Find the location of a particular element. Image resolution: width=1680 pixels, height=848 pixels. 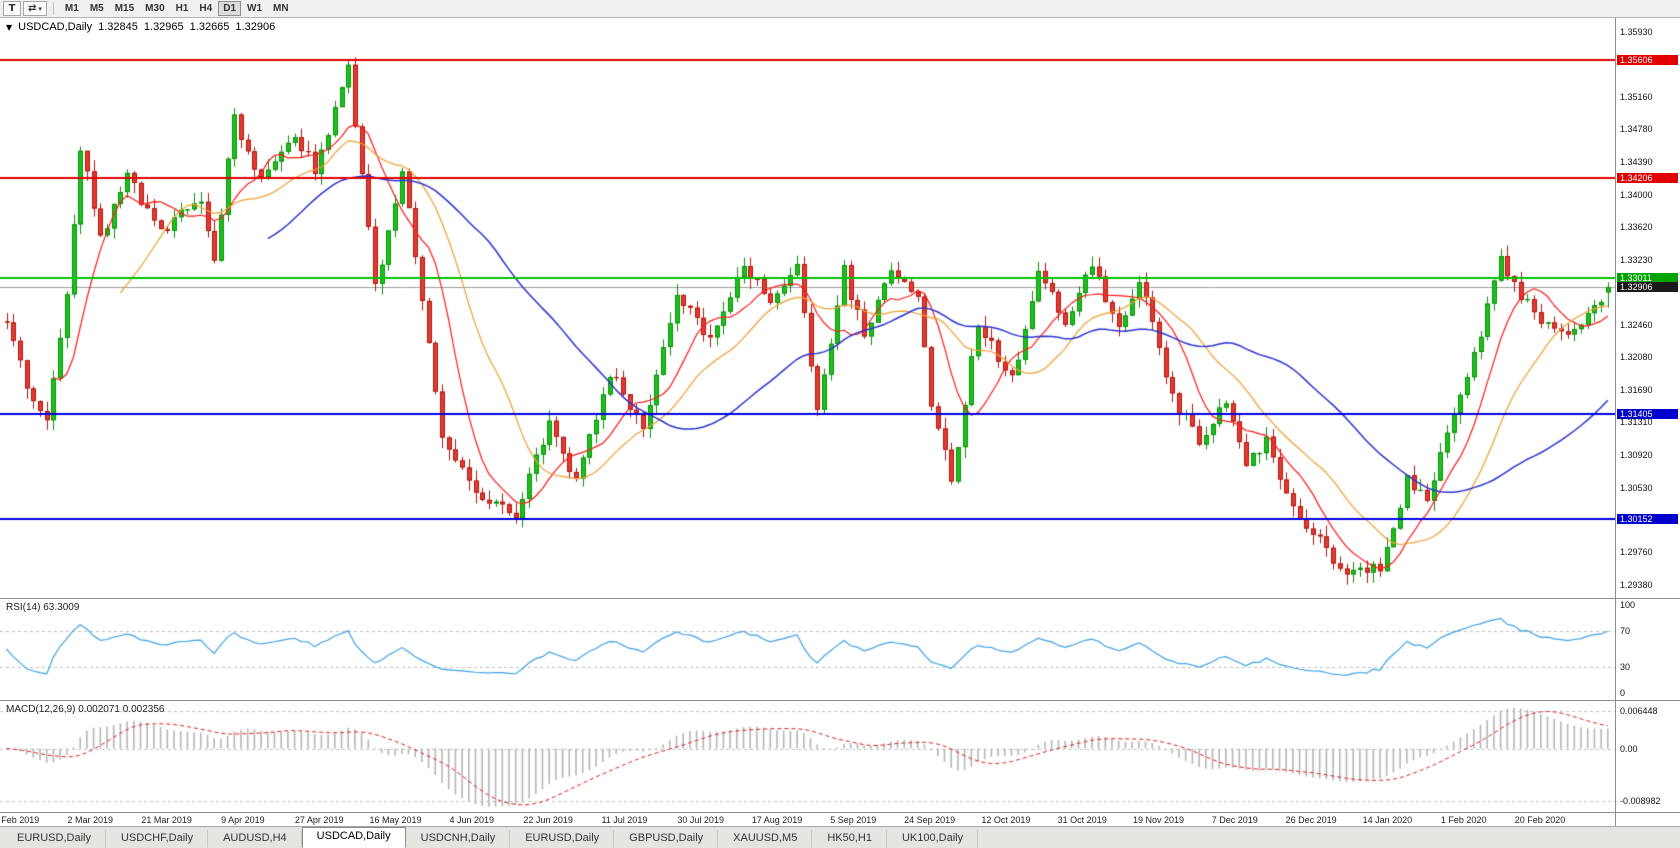

ohlc-low-value: 1.32665 is located at coordinates (209, 27).